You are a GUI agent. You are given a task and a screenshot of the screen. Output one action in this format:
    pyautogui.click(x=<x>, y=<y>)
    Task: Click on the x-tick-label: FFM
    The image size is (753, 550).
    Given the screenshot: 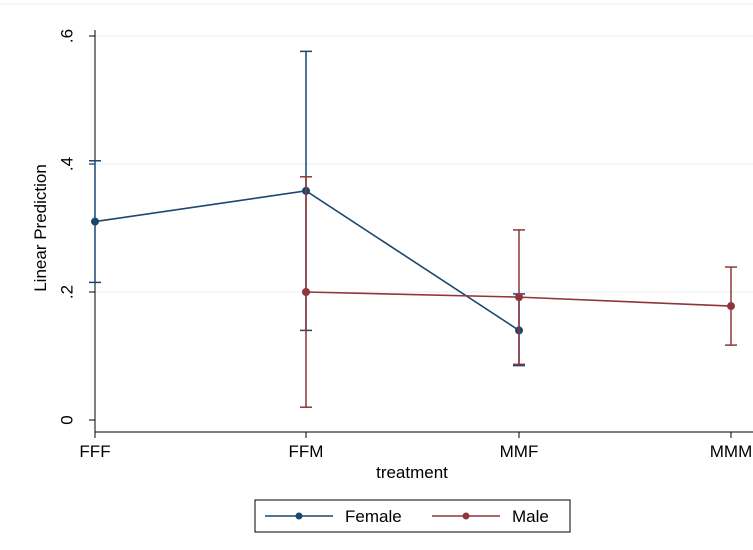 What is the action you would take?
    pyautogui.click(x=306, y=451)
    